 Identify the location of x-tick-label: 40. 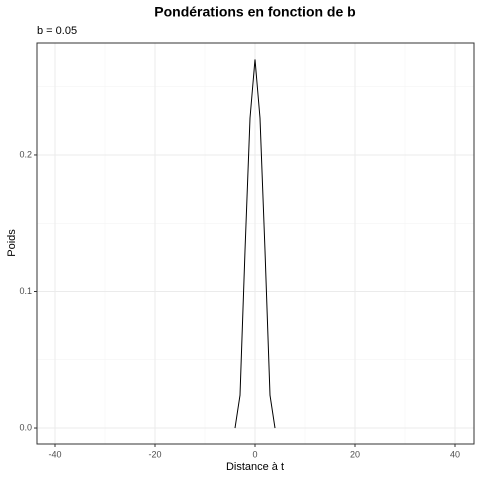
(455, 454).